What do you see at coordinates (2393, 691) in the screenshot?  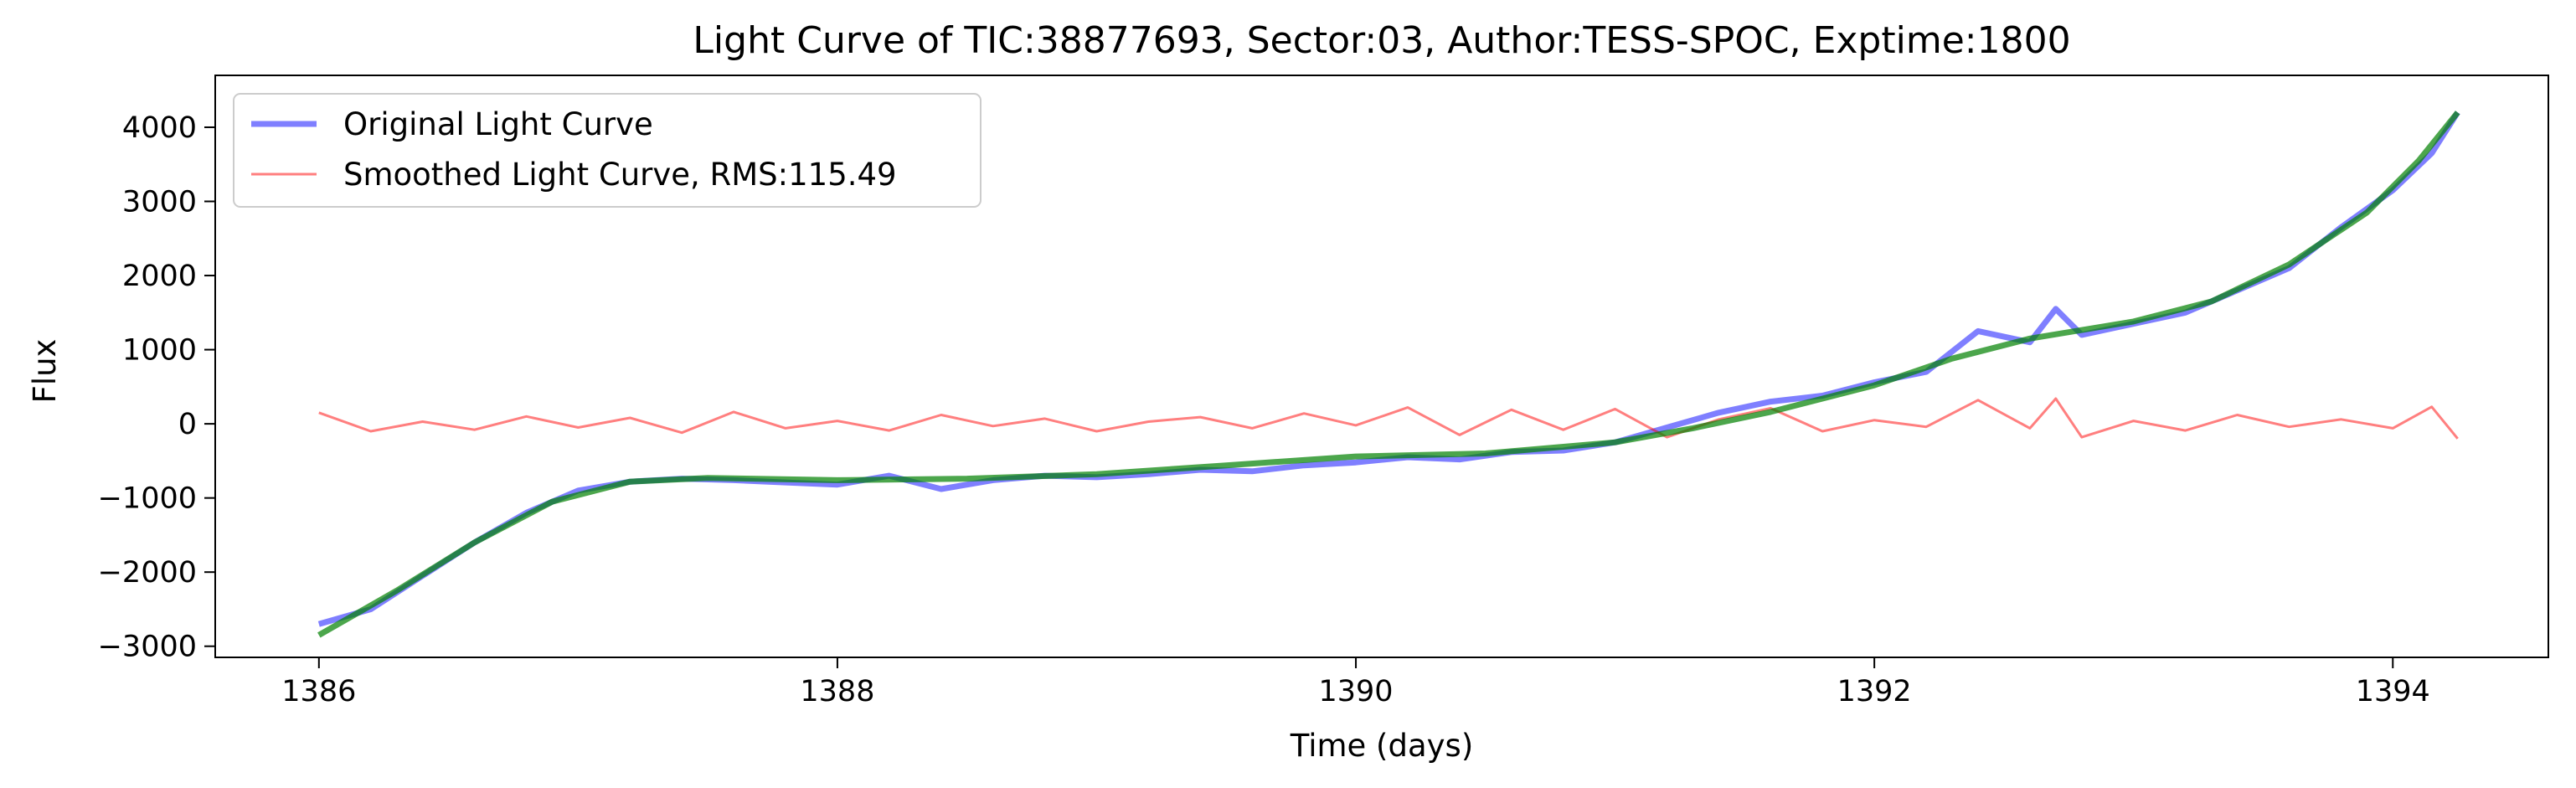 I see `x-tick-label: 1394` at bounding box center [2393, 691].